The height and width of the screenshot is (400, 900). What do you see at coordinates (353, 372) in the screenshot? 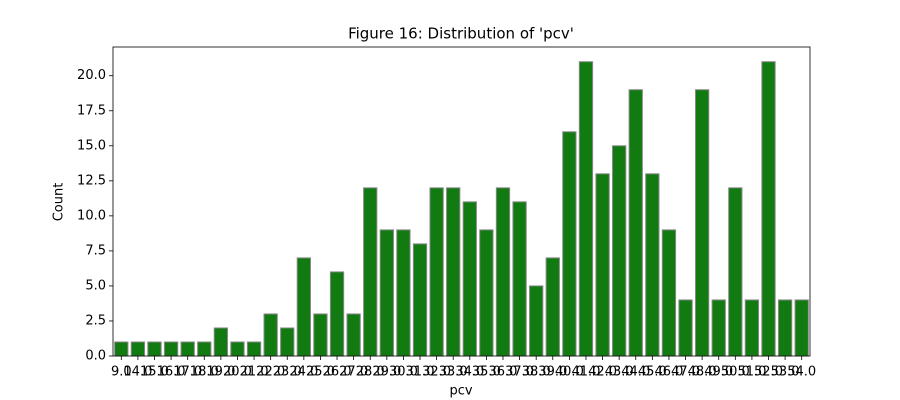
I see `x-tick-label: 27.0` at bounding box center [353, 372].